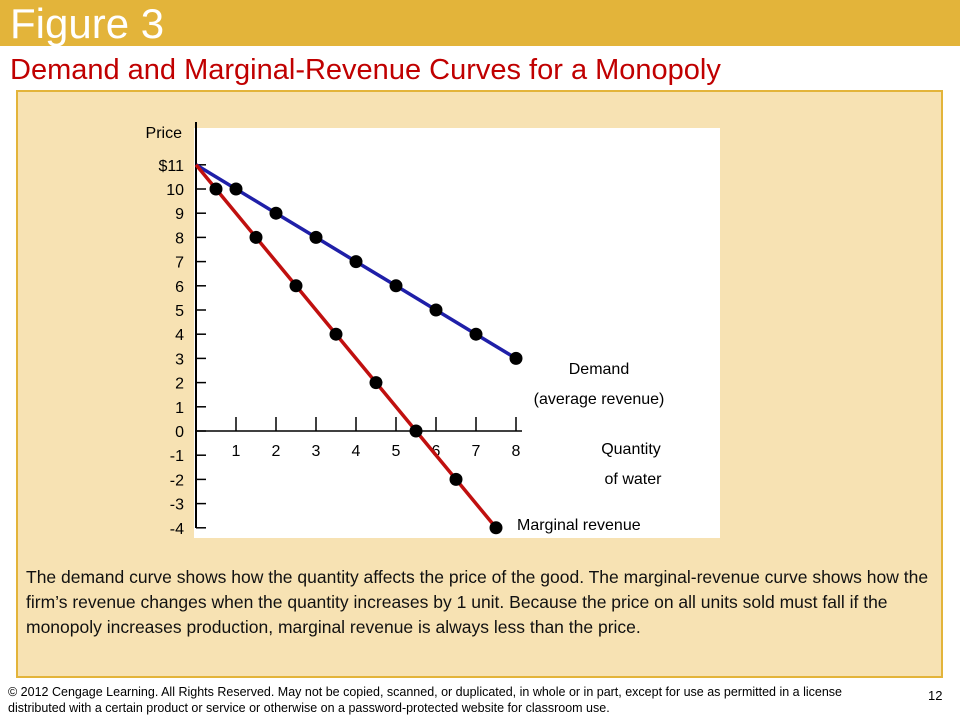  What do you see at coordinates (177, 456) in the screenshot?
I see `y-tick-label: -1` at bounding box center [177, 456].